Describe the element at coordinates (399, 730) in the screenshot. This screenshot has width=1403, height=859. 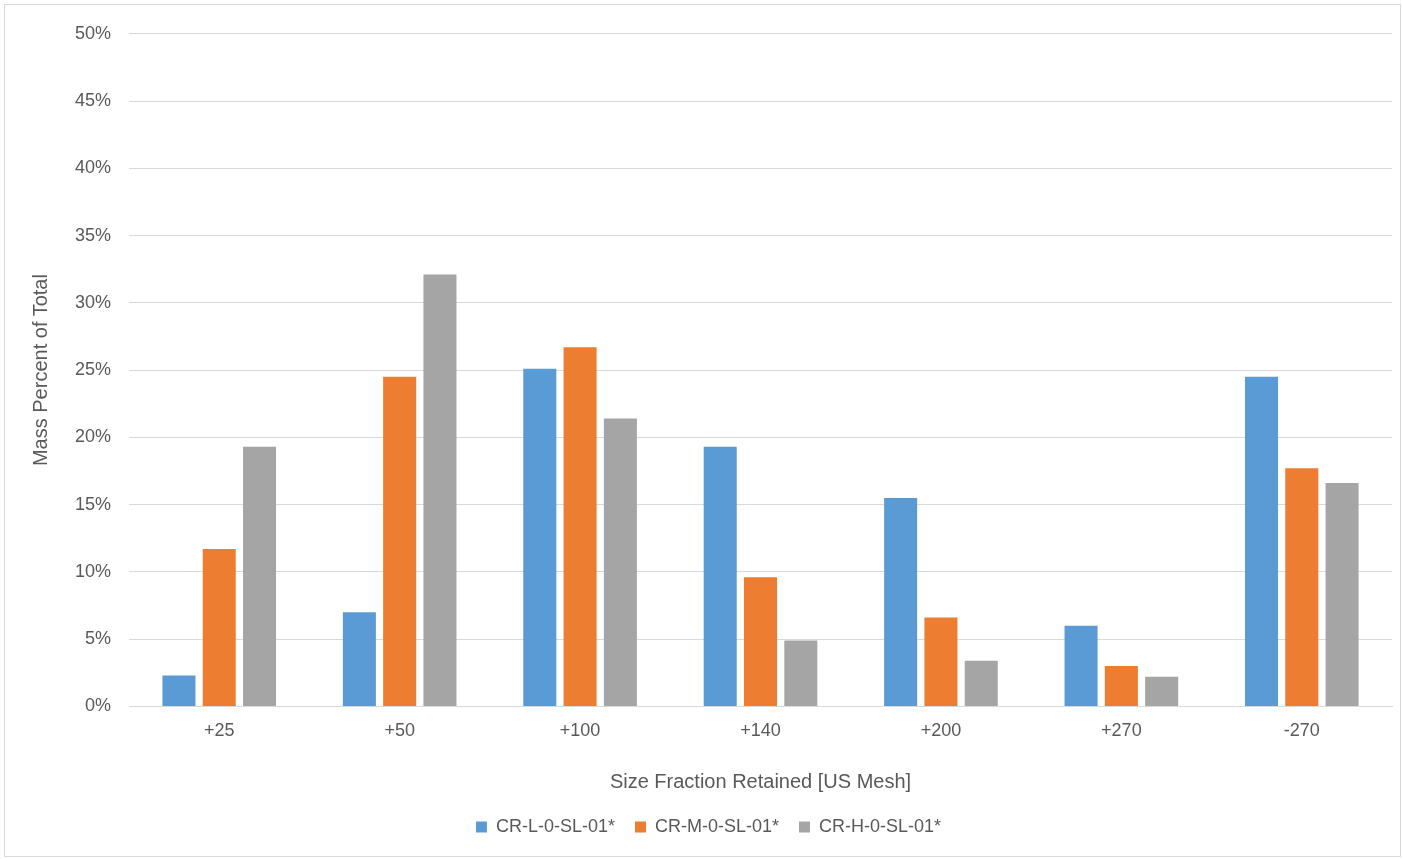
I see `x-tick-label: +50` at that location.